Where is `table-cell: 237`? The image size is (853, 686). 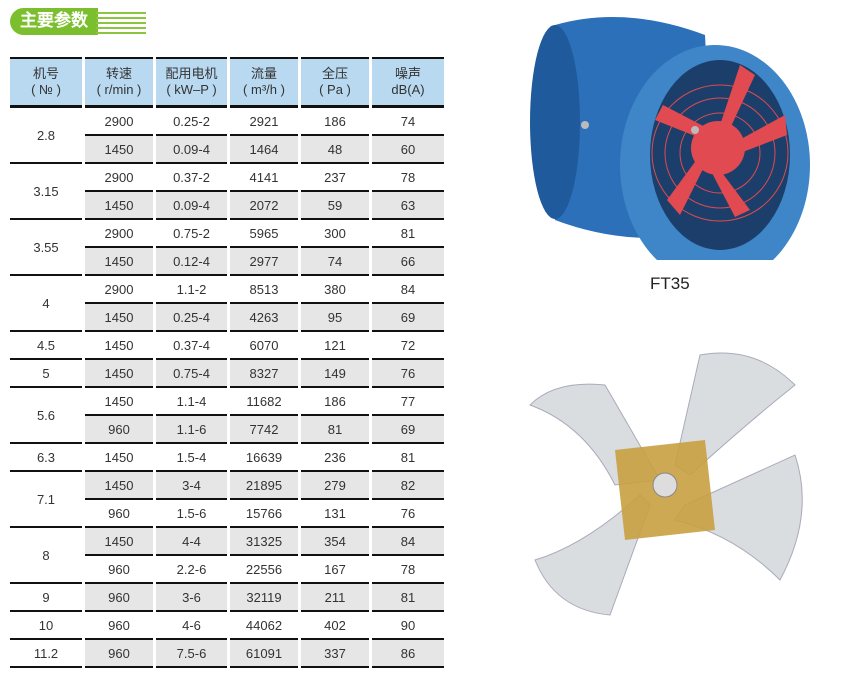
table-cell: 237 is located at coordinates (335, 178).